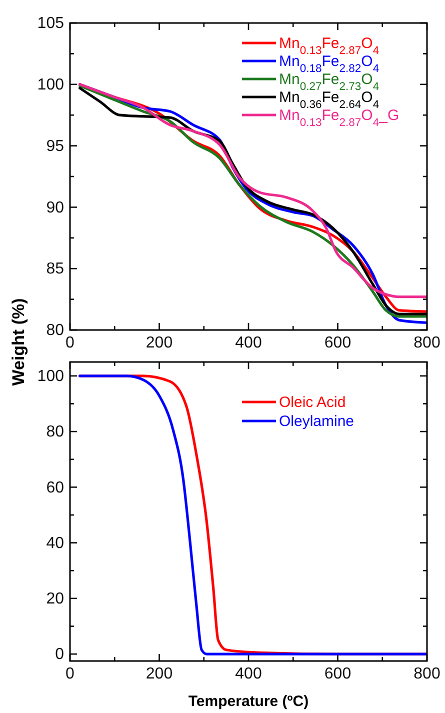  I want to click on y-axis-title: Weight (%), so click(18, 342).